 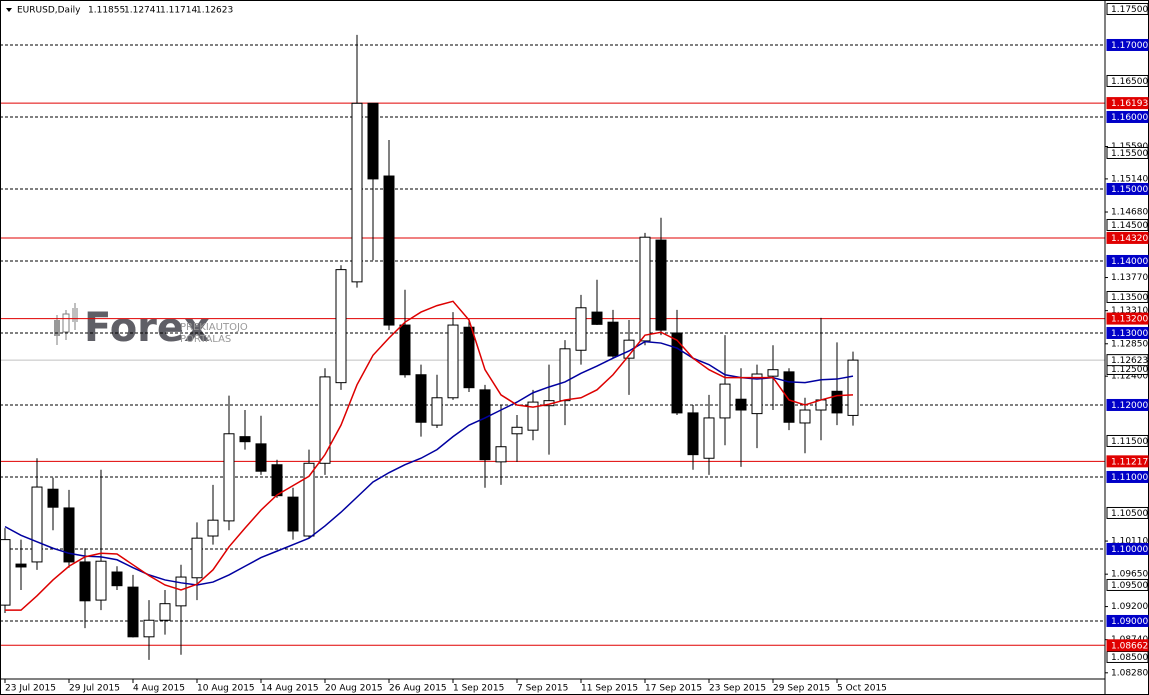 I want to click on round-level-label: 1.14000, so click(x=1129, y=262).